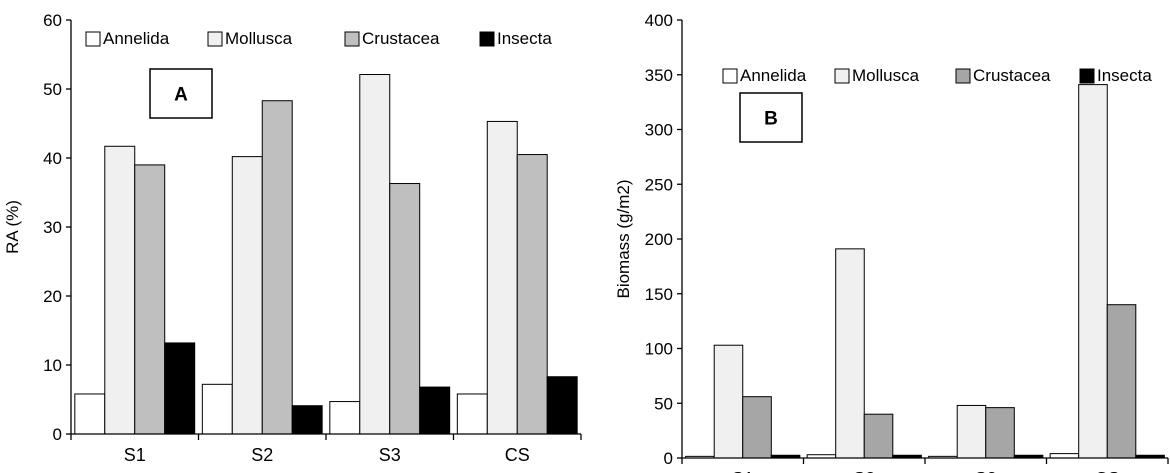 The image size is (1170, 473). What do you see at coordinates (435, 410) in the screenshot?
I see `bar-insecta-s3` at bounding box center [435, 410].